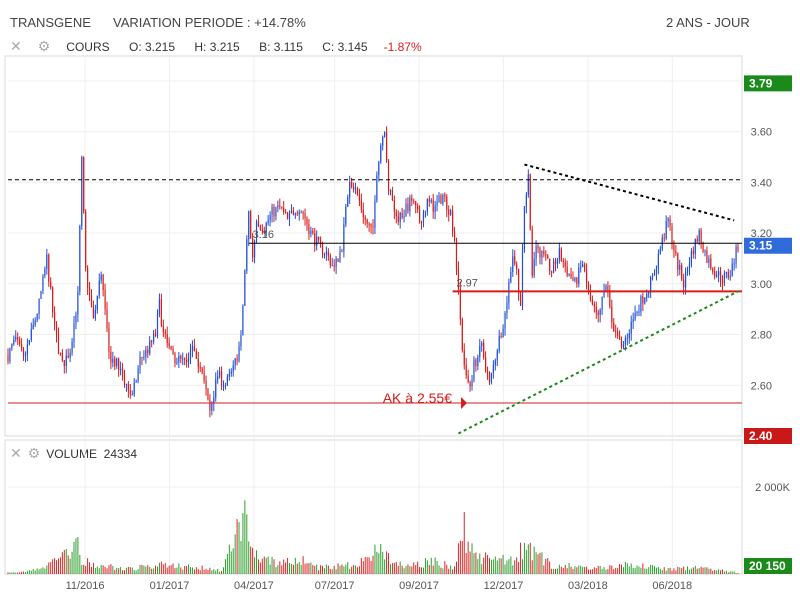  I want to click on open-value: O: 3.215, so click(152, 47).